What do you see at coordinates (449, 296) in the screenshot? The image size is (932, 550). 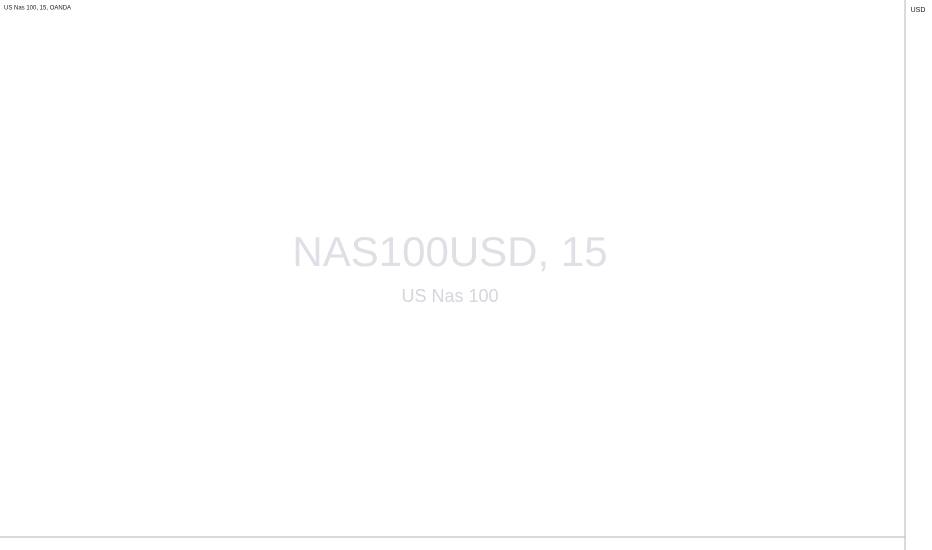 I see `watermark-subtitle: US Nas 100` at bounding box center [449, 296].